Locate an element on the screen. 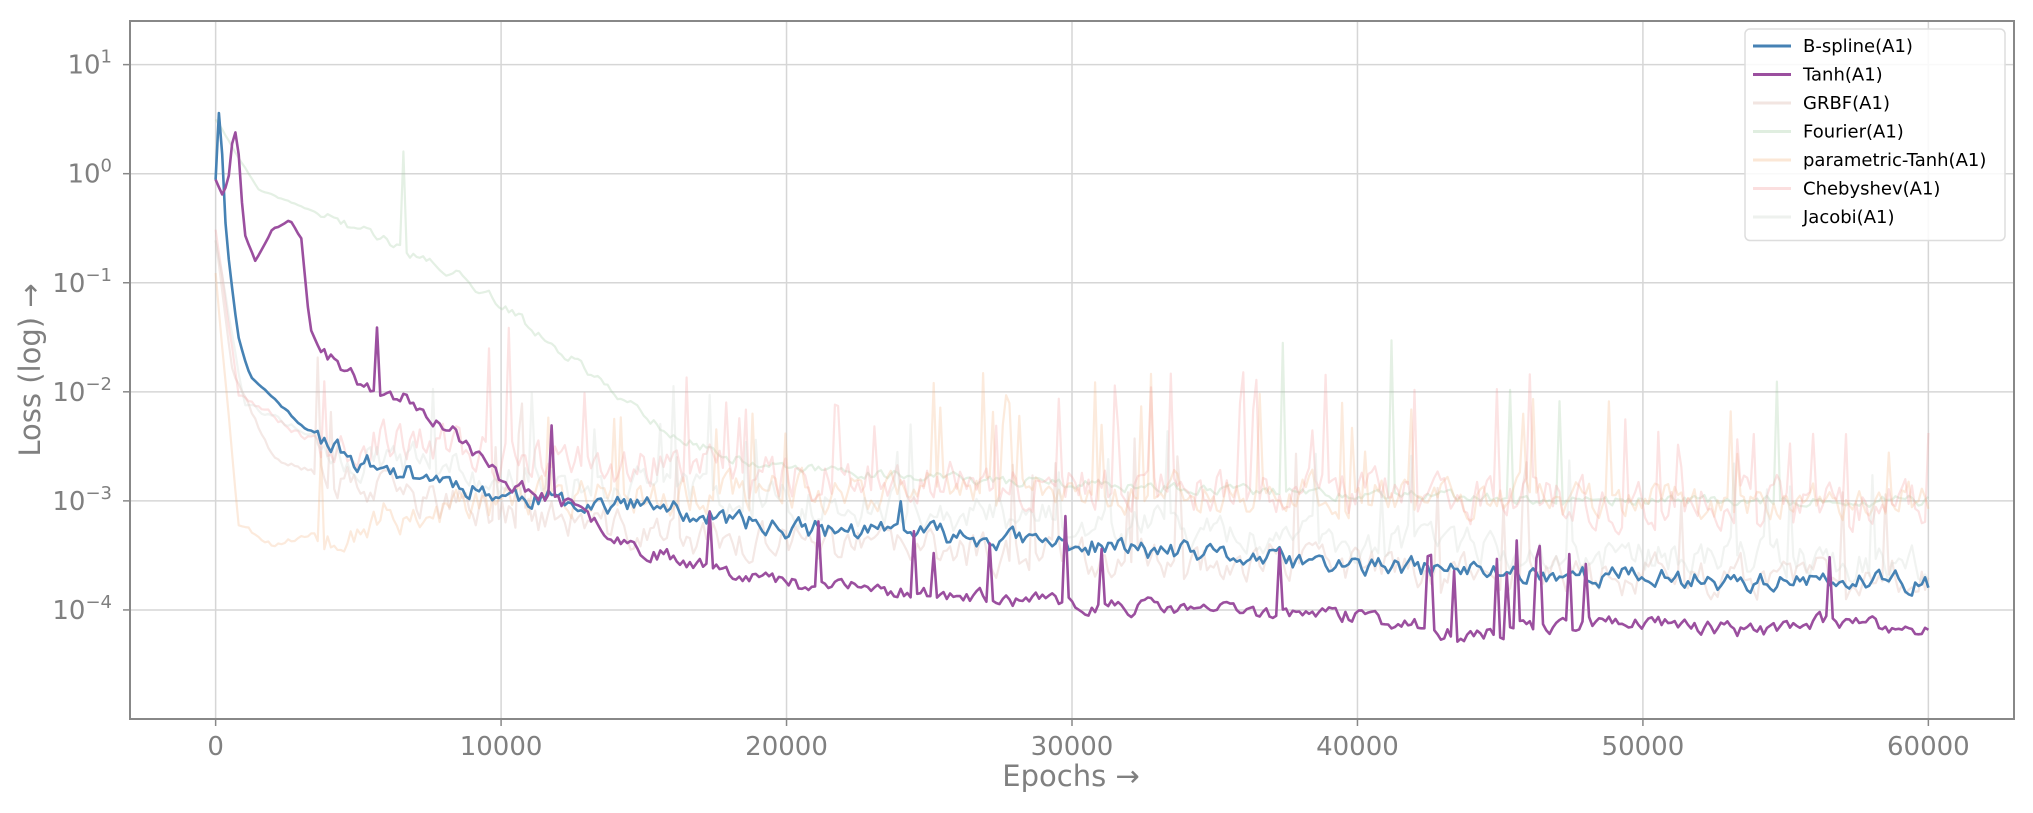 The height and width of the screenshot is (813, 2033). x-tick-label: 50000 is located at coordinates (1643, 747).